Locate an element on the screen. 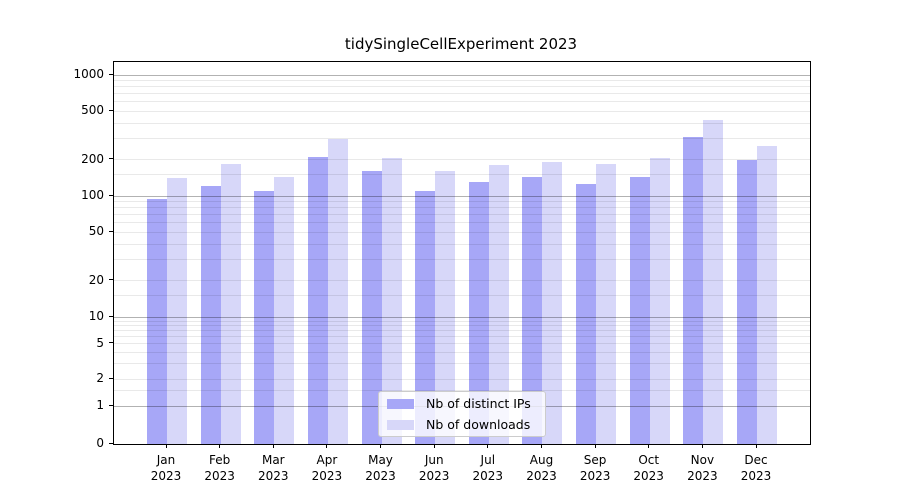 Image resolution: width=900 pixels, height=500 pixels. bar-feb-downloads is located at coordinates (230, 303).